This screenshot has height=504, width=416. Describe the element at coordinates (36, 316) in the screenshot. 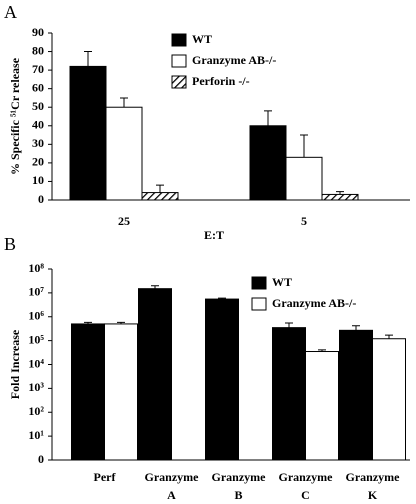

I see `y-tick-label: 10⁶` at that location.